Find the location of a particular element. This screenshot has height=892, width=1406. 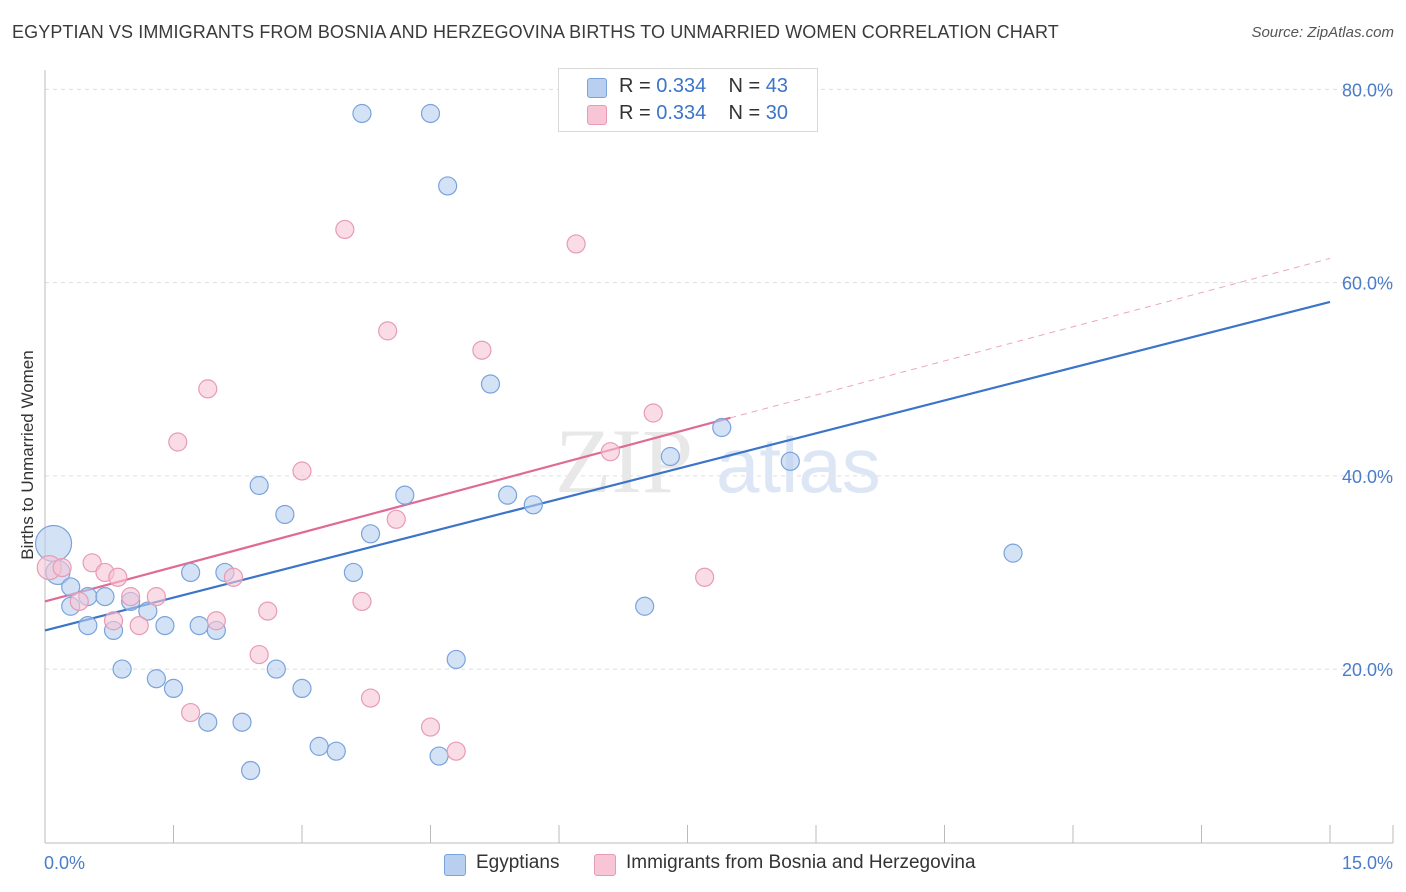

legend-n-value: 43 is located at coordinates (777, 86).